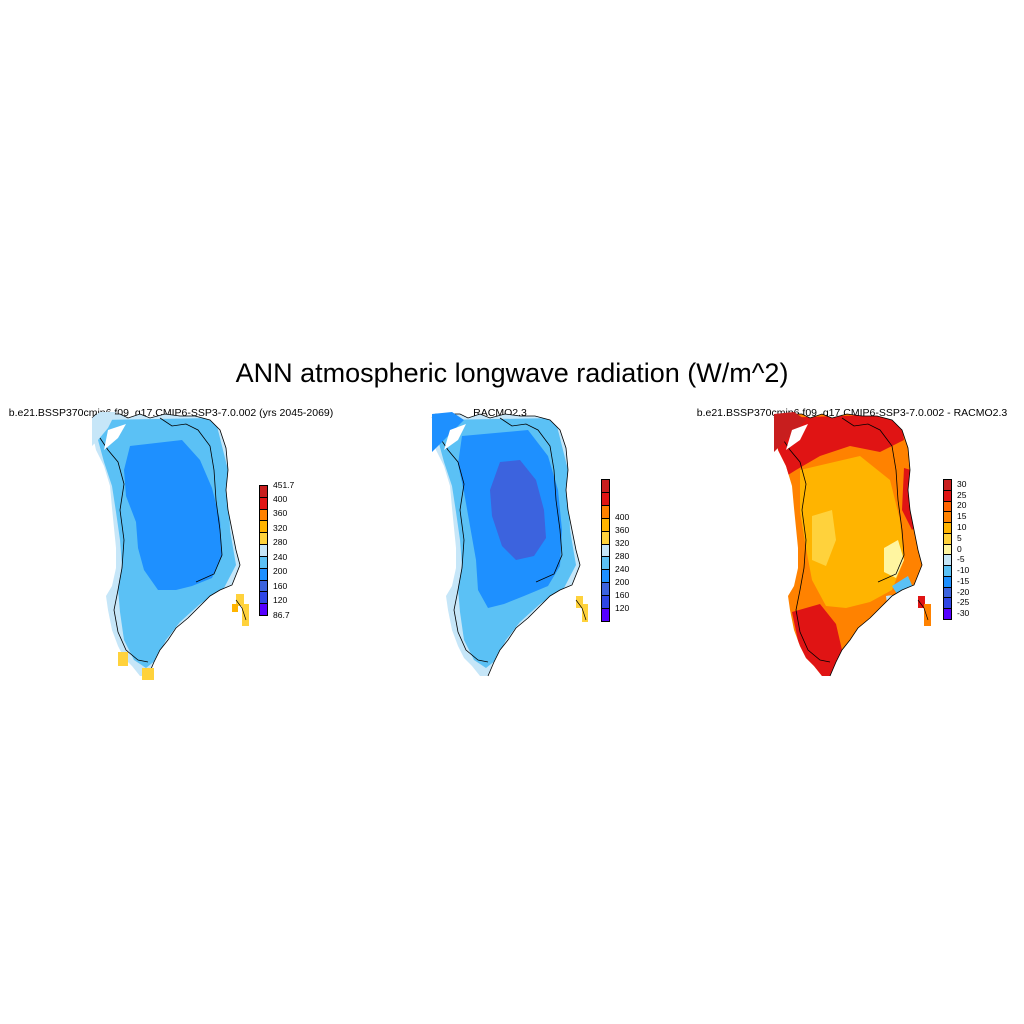 The width and height of the screenshot is (1024, 1024). I want to click on colorbar-label: 5, so click(959, 537).